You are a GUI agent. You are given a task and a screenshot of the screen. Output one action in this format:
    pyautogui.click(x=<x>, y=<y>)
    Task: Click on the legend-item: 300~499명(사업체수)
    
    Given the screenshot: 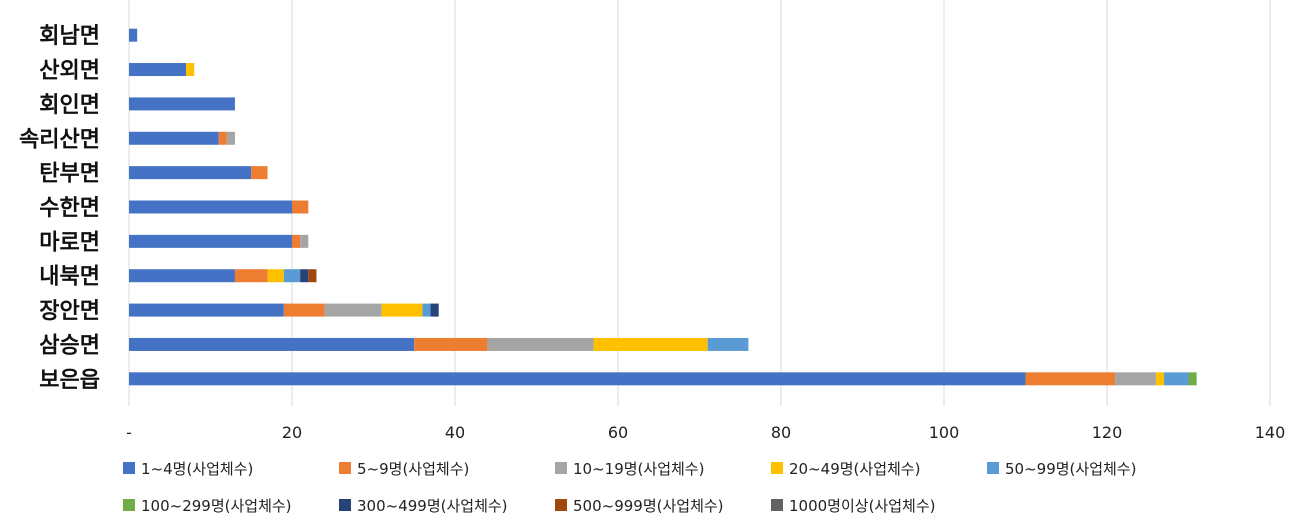 What is the action you would take?
    pyautogui.click(x=423, y=506)
    